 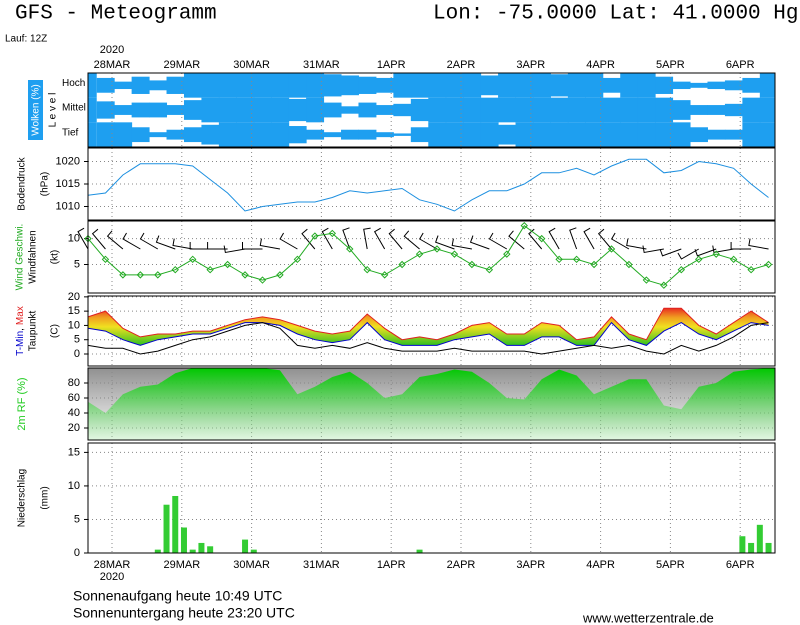 I want to click on axis-label: Wolken (%), so click(x=36, y=110).